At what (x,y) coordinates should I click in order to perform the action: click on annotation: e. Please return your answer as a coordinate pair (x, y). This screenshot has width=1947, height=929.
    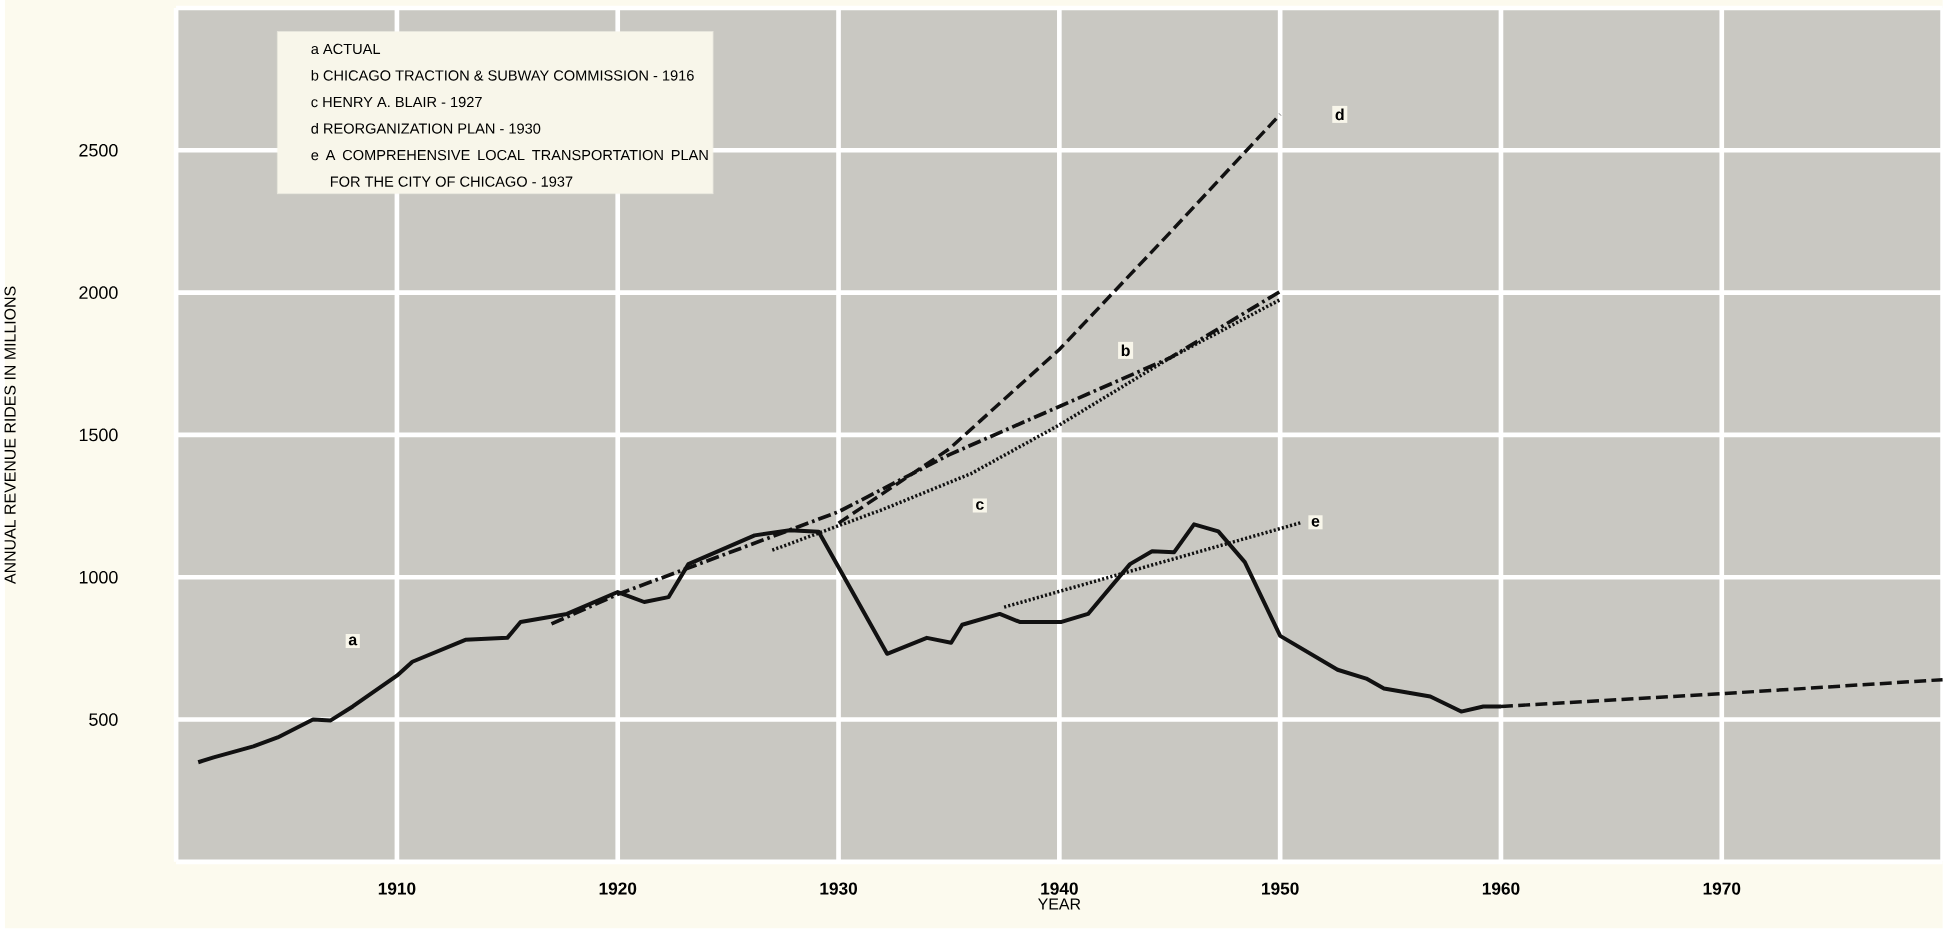
    Looking at the image, I should click on (1315, 522).